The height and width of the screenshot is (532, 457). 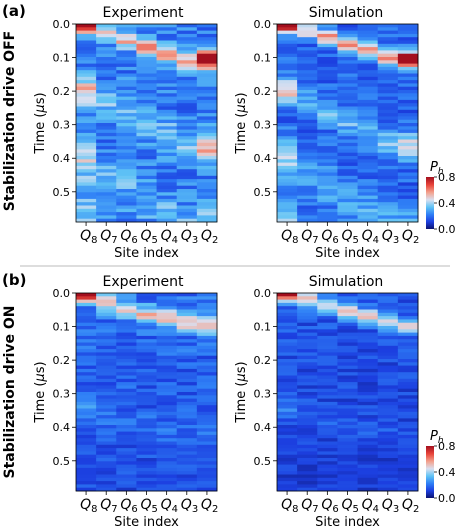 I want to click on x-axis-label: Site index, so click(x=146, y=522).